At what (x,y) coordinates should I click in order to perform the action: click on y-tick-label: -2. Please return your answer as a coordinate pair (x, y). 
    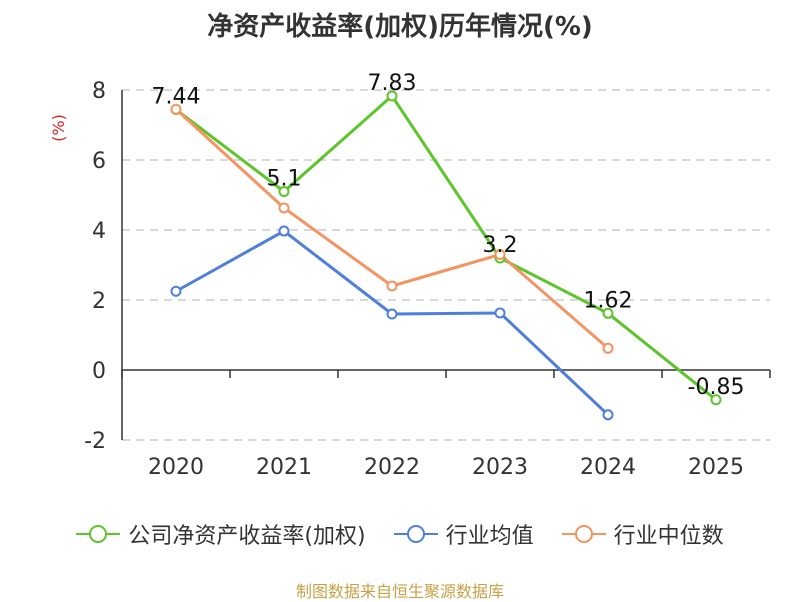
    Looking at the image, I should click on (95, 441).